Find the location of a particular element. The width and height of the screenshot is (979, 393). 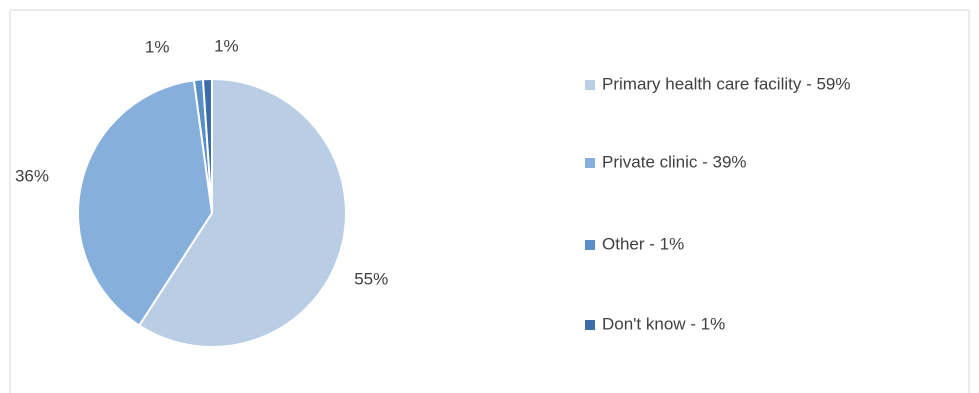

legend-label: Private clinic - 39% is located at coordinates (674, 161).